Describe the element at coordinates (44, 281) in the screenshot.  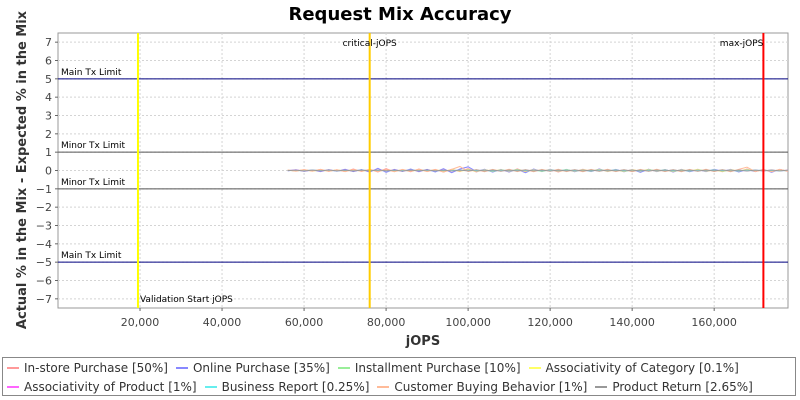
I see `y-tick-label: −6` at that location.